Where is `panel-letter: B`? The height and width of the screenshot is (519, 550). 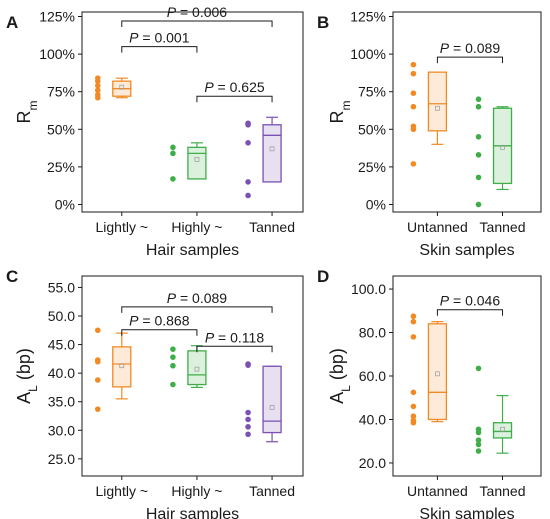
panel-letter: B is located at coordinates (323, 22).